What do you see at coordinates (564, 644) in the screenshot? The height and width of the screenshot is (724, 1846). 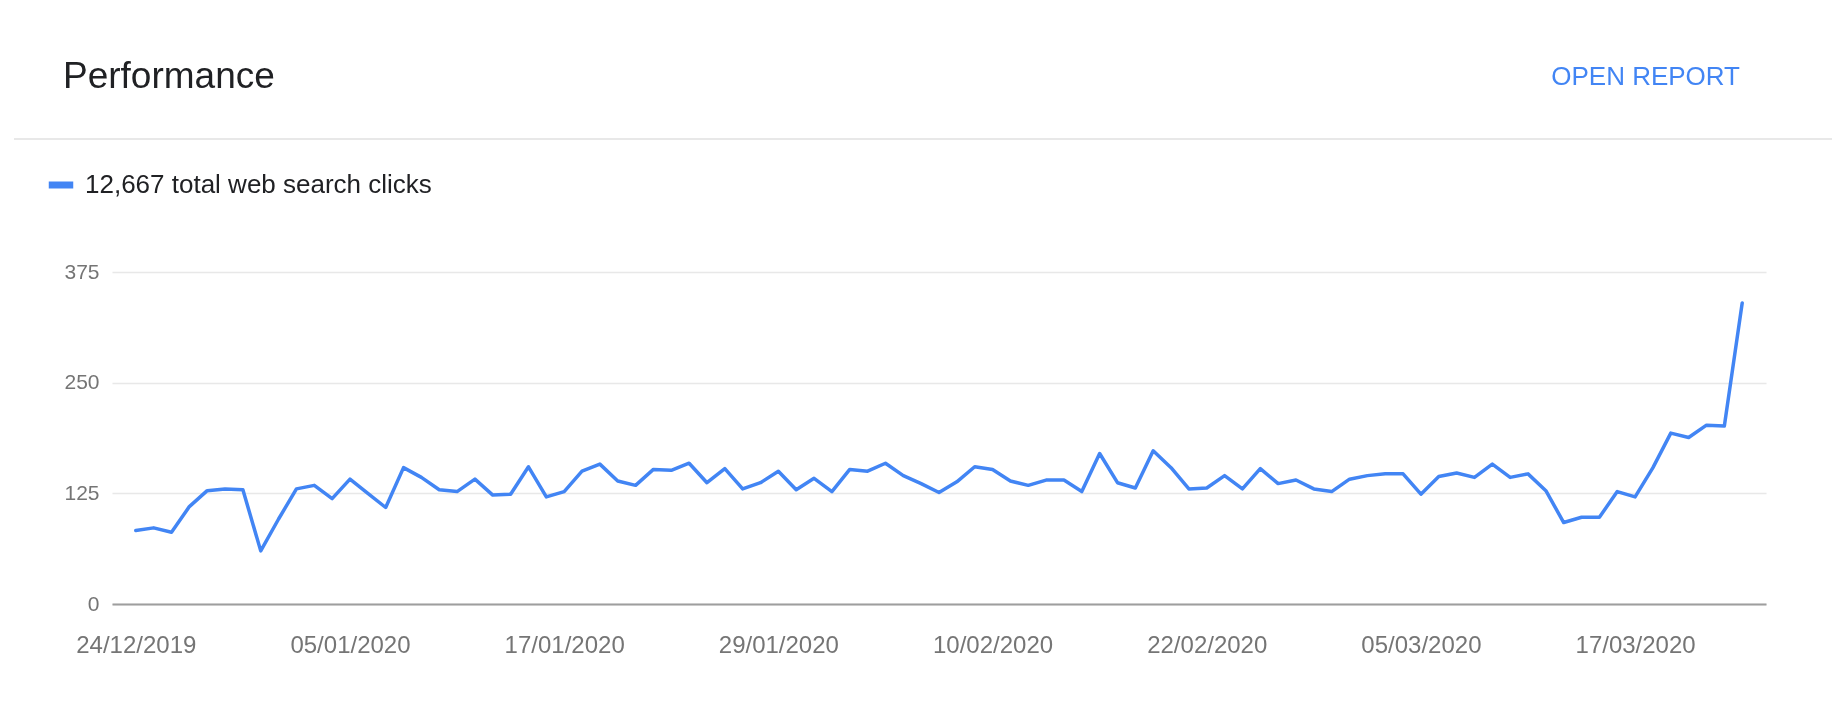 I see `x-tick-label: 17/01/2020` at bounding box center [564, 644].